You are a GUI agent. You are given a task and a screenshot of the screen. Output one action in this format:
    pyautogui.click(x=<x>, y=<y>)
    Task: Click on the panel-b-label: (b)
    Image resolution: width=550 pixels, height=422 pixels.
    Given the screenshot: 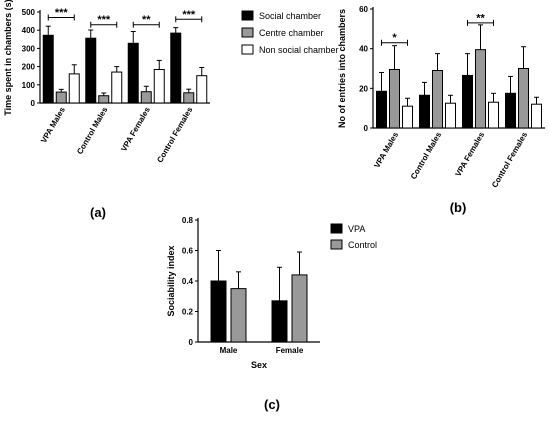 What is the action you would take?
    pyautogui.click(x=458, y=207)
    